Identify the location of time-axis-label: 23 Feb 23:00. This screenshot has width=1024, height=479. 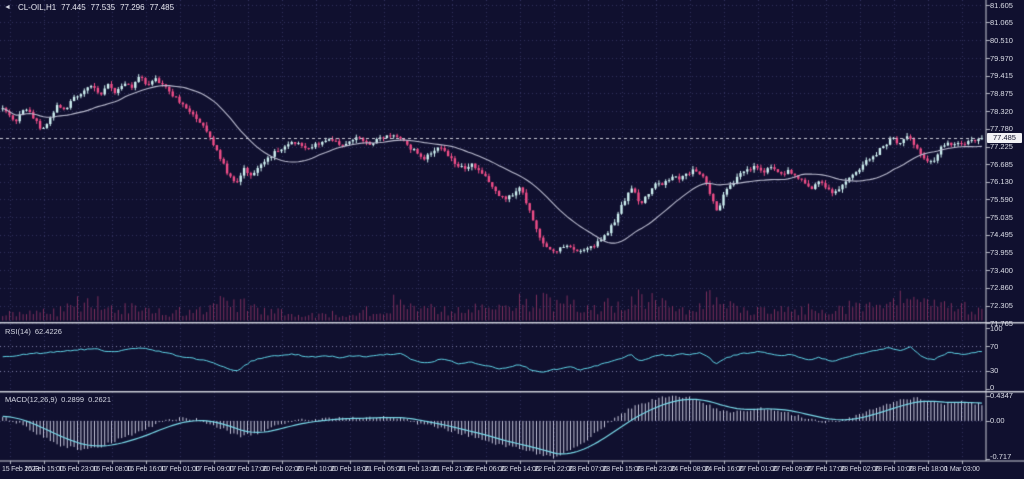
(656, 469).